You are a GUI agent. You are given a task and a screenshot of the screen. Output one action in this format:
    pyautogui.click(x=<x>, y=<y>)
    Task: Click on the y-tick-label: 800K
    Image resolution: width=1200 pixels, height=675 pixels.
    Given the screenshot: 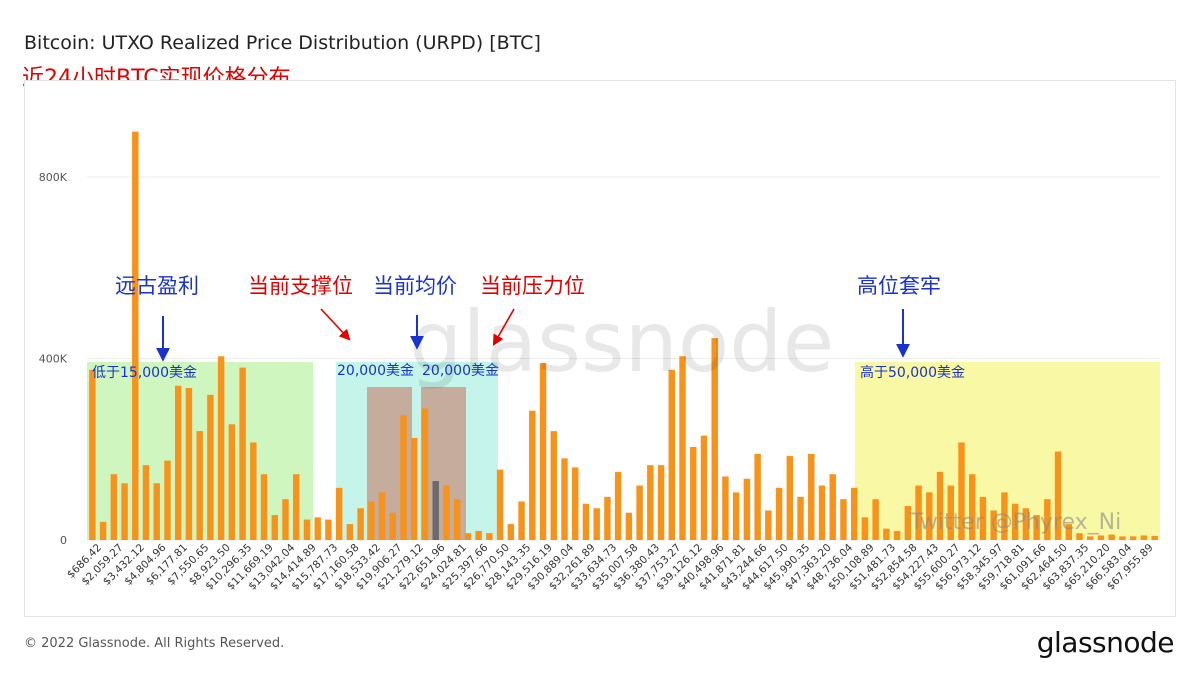 What is the action you would take?
    pyautogui.click(x=53, y=177)
    